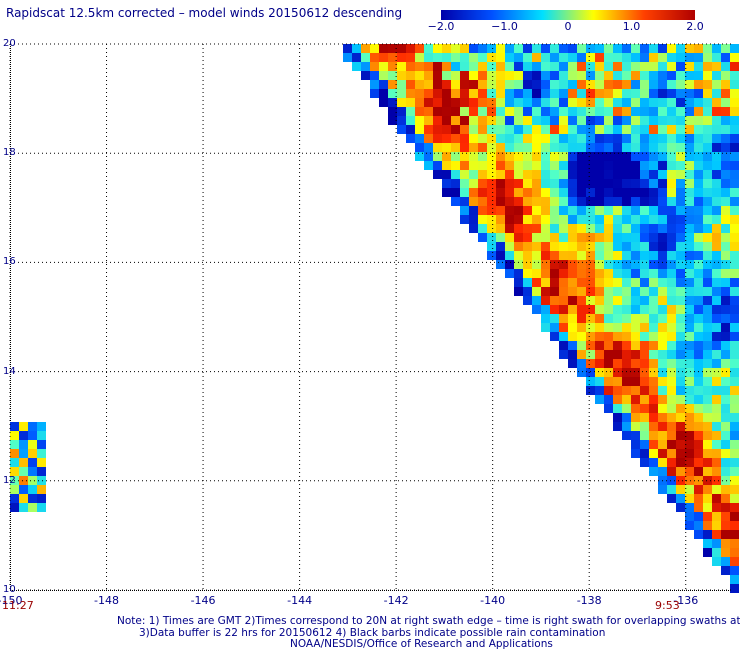 The height and width of the screenshot is (650, 740). Describe the element at coordinates (568, 26) in the screenshot. I see `colorbar-tick-label: 0` at that location.